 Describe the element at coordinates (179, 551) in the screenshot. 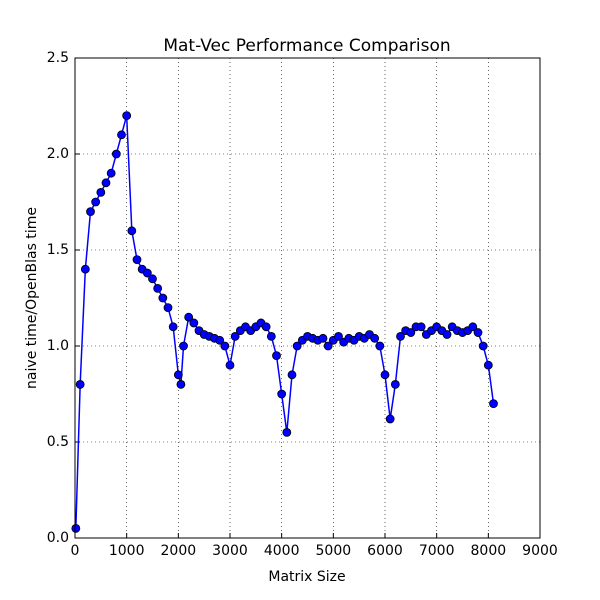

I see `x-tick-label: 2000` at that location.